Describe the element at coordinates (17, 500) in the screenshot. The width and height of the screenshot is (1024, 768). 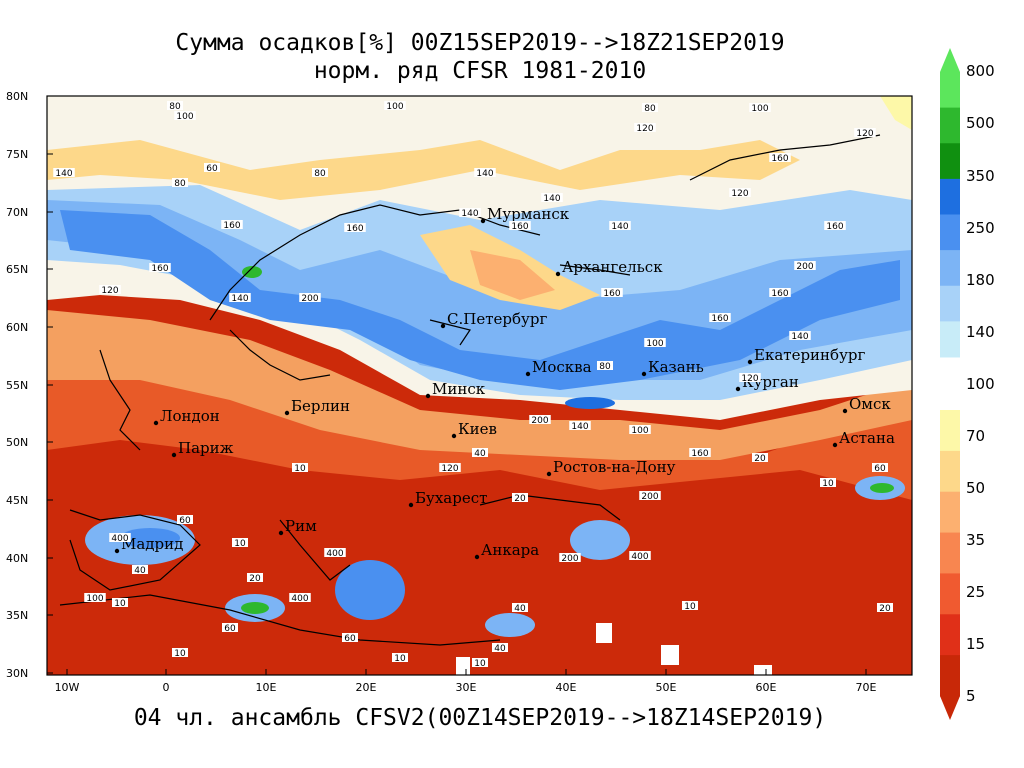
I see `lat-tick-label: 45N` at that location.